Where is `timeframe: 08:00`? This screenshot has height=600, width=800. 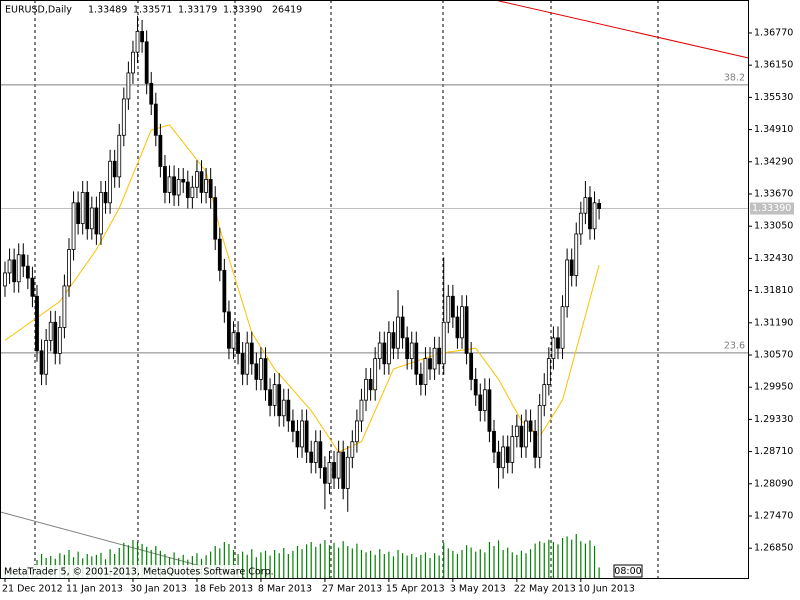 timeframe: 08:00 is located at coordinates (627, 571).